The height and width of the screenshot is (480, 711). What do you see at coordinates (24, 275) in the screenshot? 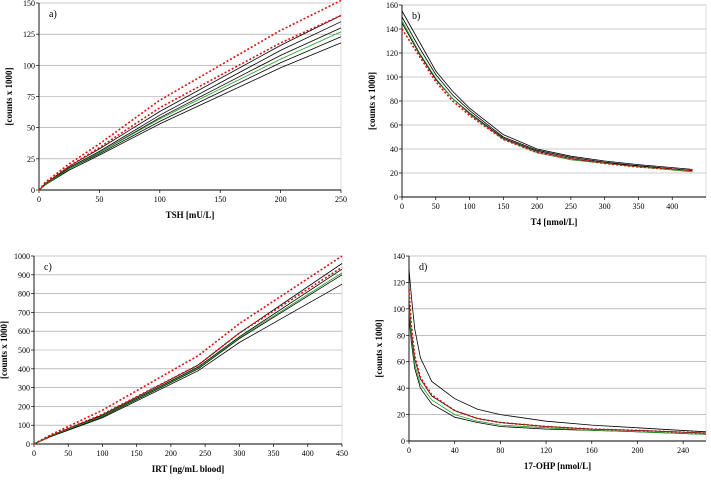
I see `y-tick-label: 900` at bounding box center [24, 275].